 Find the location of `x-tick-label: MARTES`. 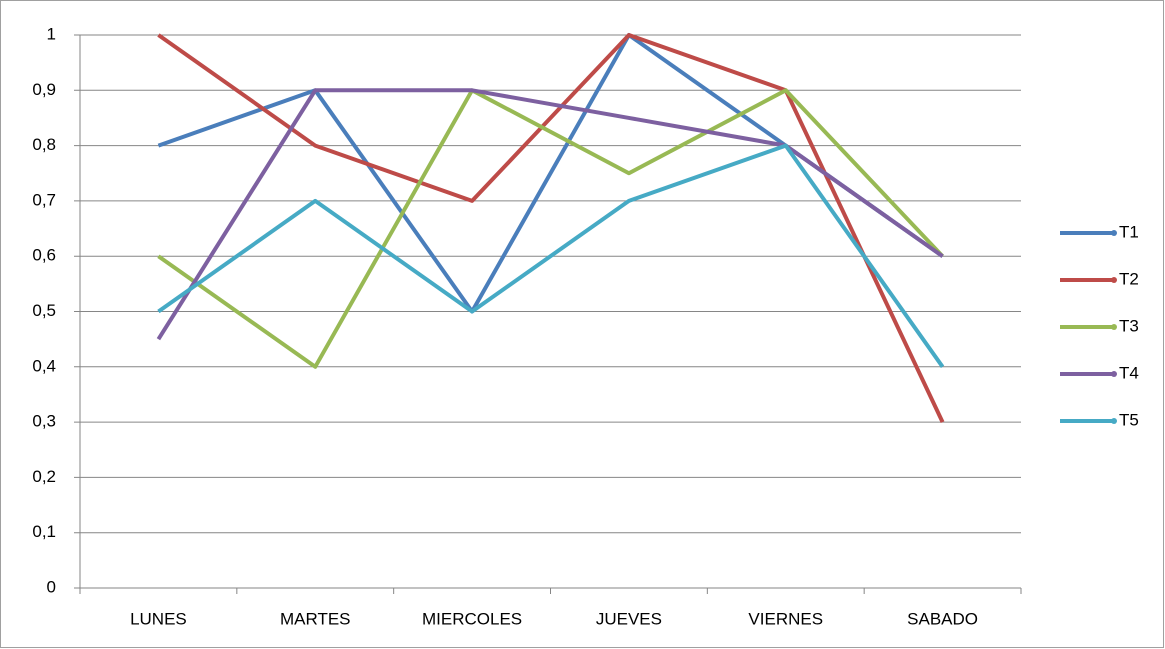

x-tick-label: MARTES is located at coordinates (315, 618).